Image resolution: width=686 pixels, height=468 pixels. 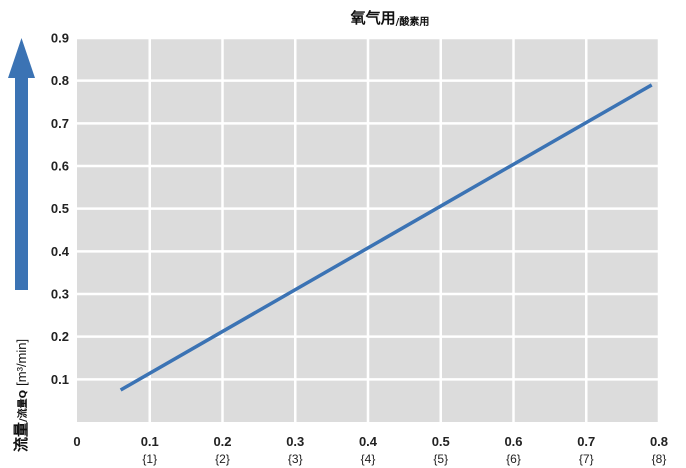 What do you see at coordinates (222, 441) in the screenshot?
I see `x-tick-label: 0.2` at bounding box center [222, 441].